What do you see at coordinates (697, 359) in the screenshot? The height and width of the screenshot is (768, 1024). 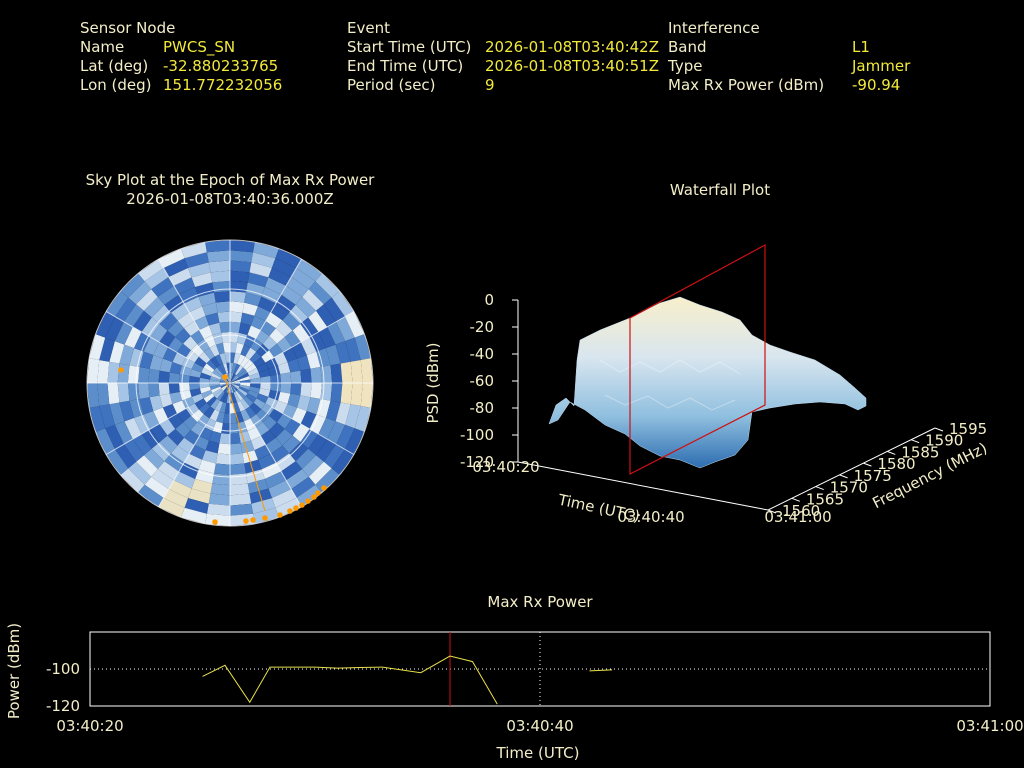 I see `waterfall-epoch-plane` at bounding box center [697, 359].